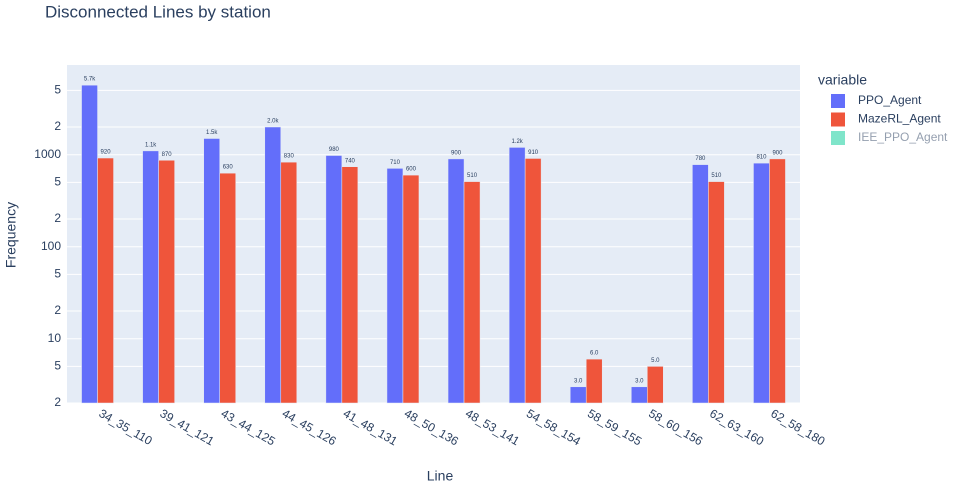  Describe the element at coordinates (899, 119) in the screenshot. I see `legend-label: MazeRL_Agent` at that location.